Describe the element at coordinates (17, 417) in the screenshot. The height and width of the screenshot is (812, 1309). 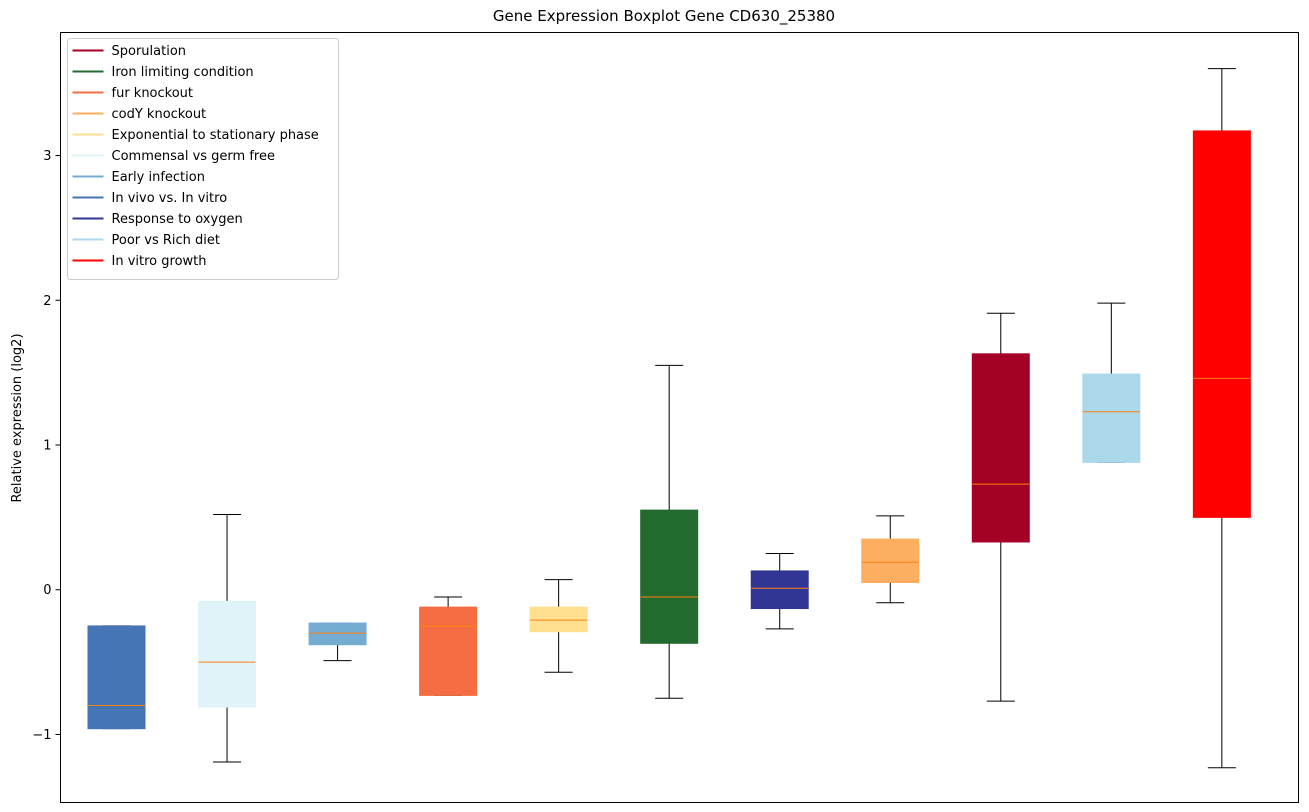
I see `y-axis-label: Relative expression (log2)` at that location.